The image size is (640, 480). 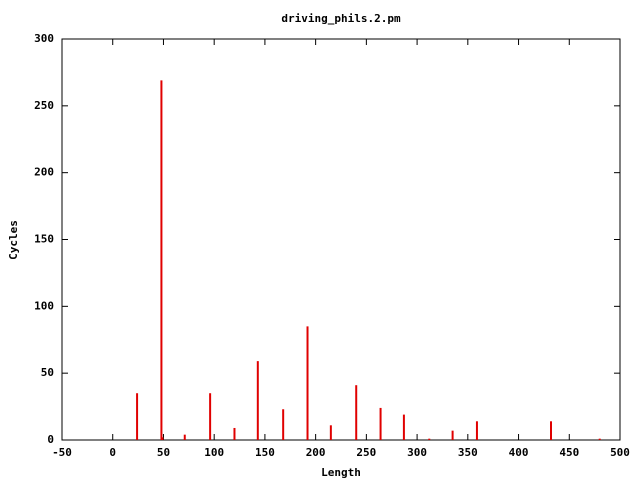 I want to click on y-tick-label: 250, so click(x=44, y=105).